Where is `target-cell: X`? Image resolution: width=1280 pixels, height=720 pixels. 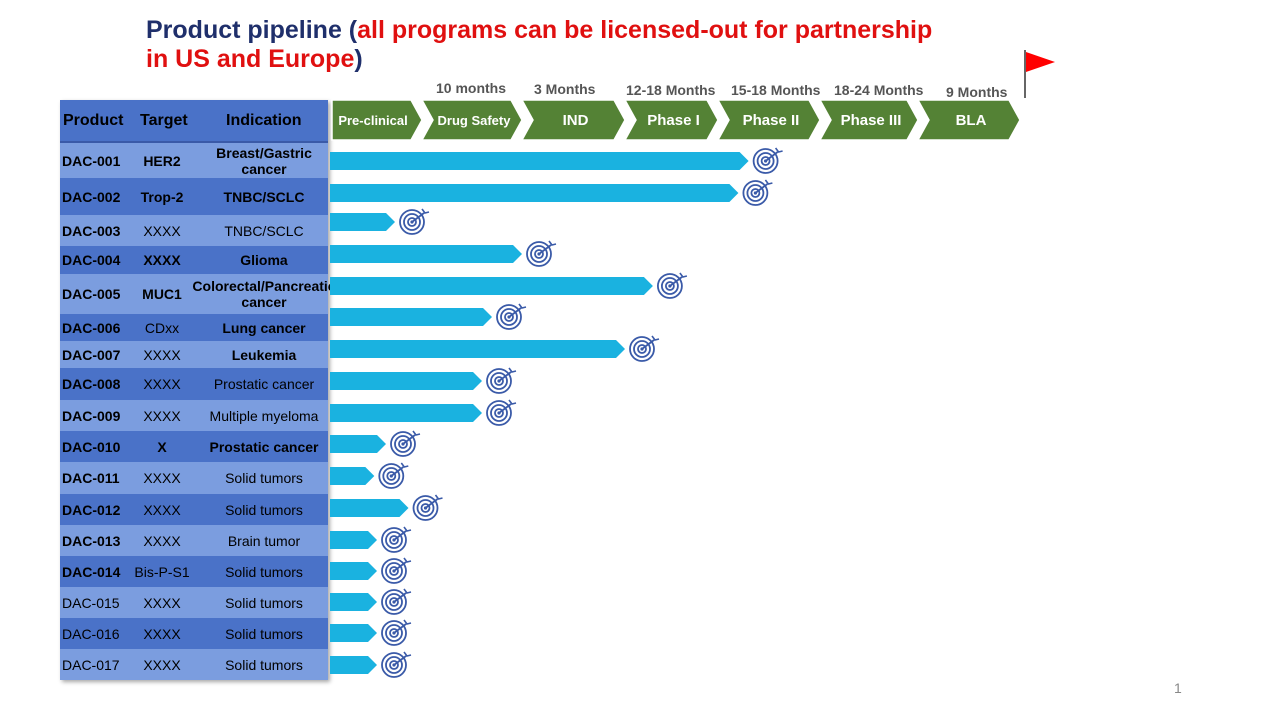 target-cell: X is located at coordinates (162, 446).